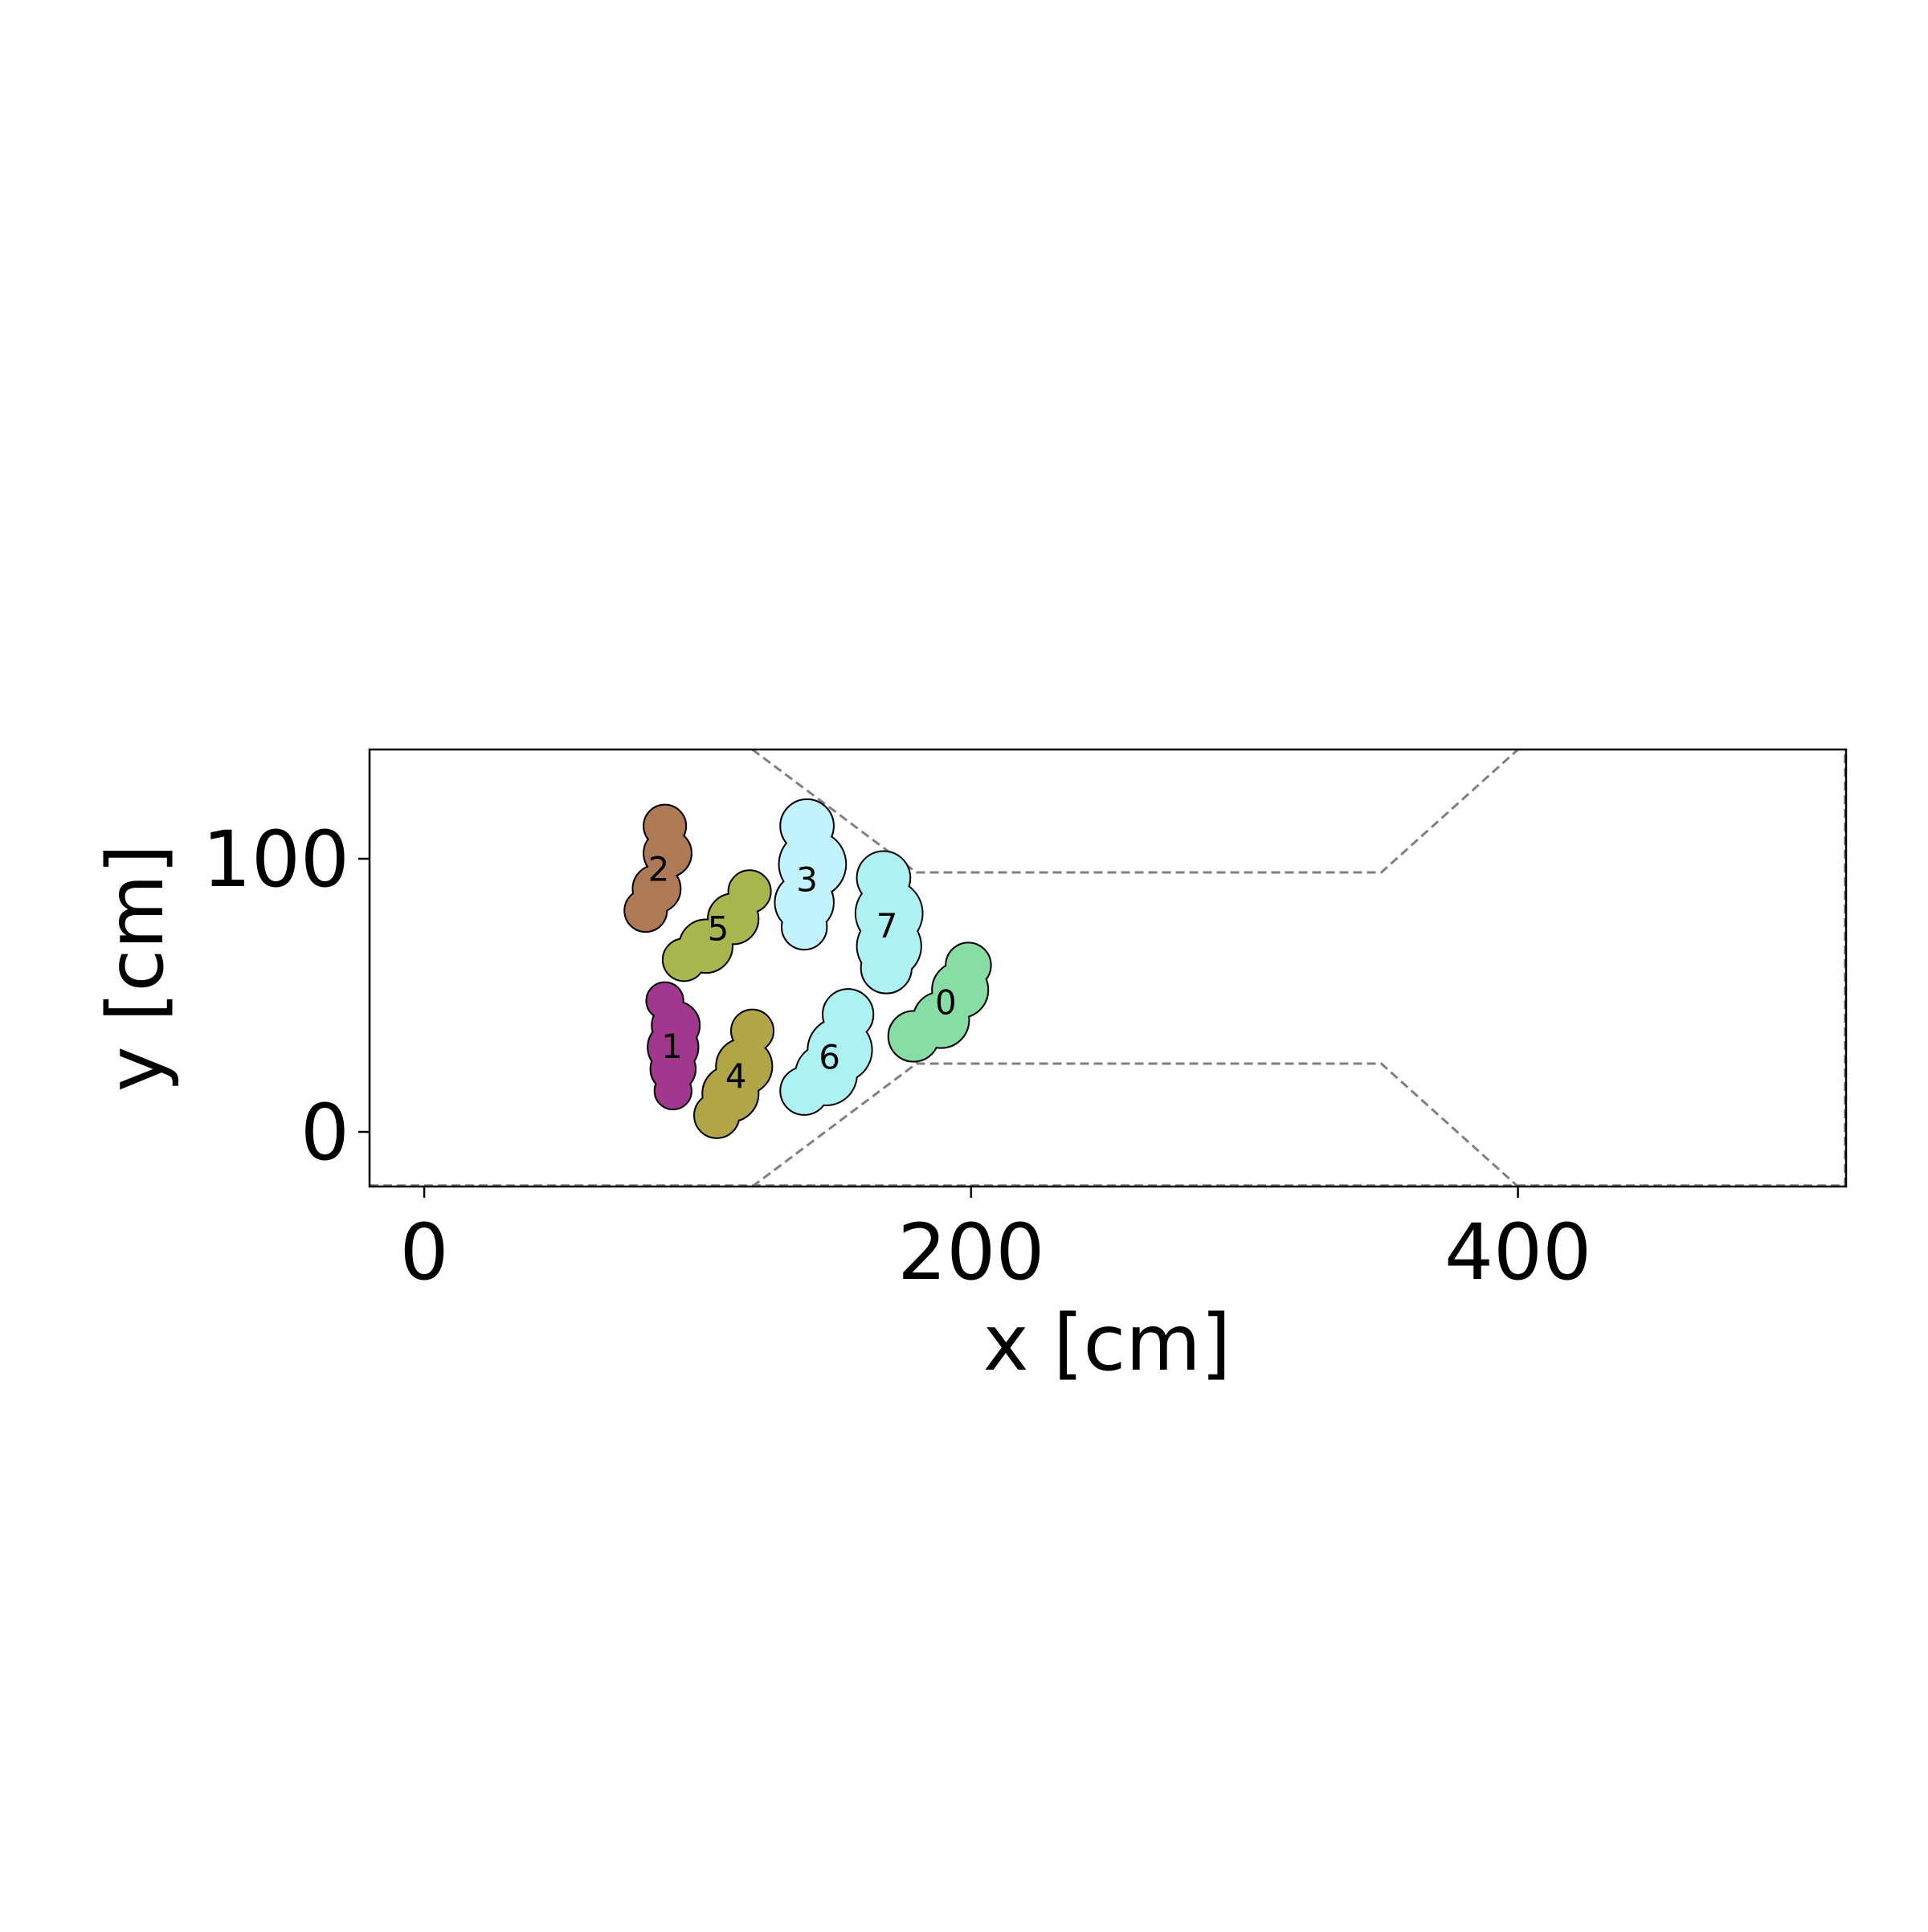  What do you see at coordinates (424, 1252) in the screenshot?
I see `x-tick-label: 0` at bounding box center [424, 1252].